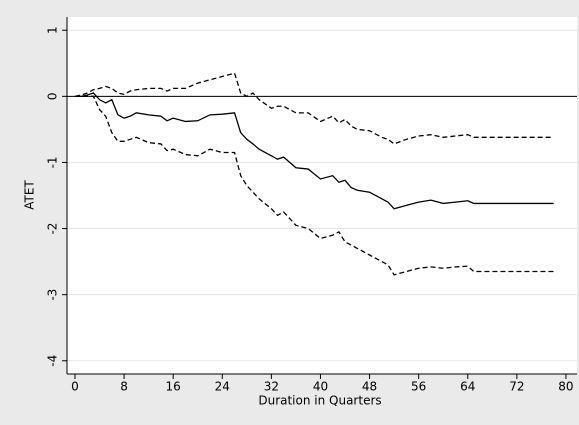 This screenshot has height=425, width=579. Describe the element at coordinates (320, 387) in the screenshot. I see `x-tick-label: 40` at that location.